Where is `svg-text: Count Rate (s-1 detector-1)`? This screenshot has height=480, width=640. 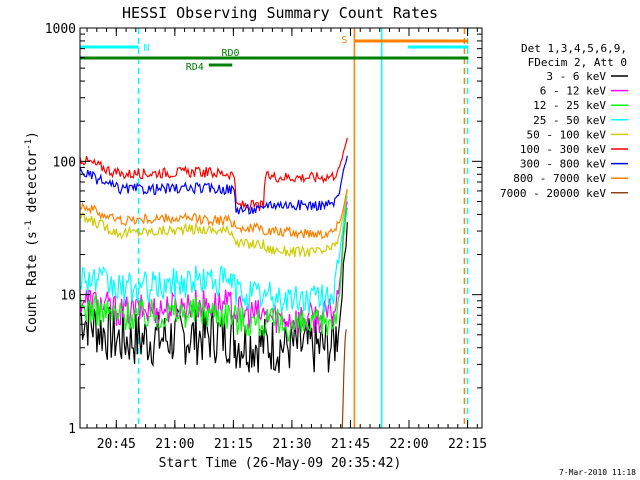 svg-text: Count Rate (s-1 detector-1) is located at coordinates (32, 232).